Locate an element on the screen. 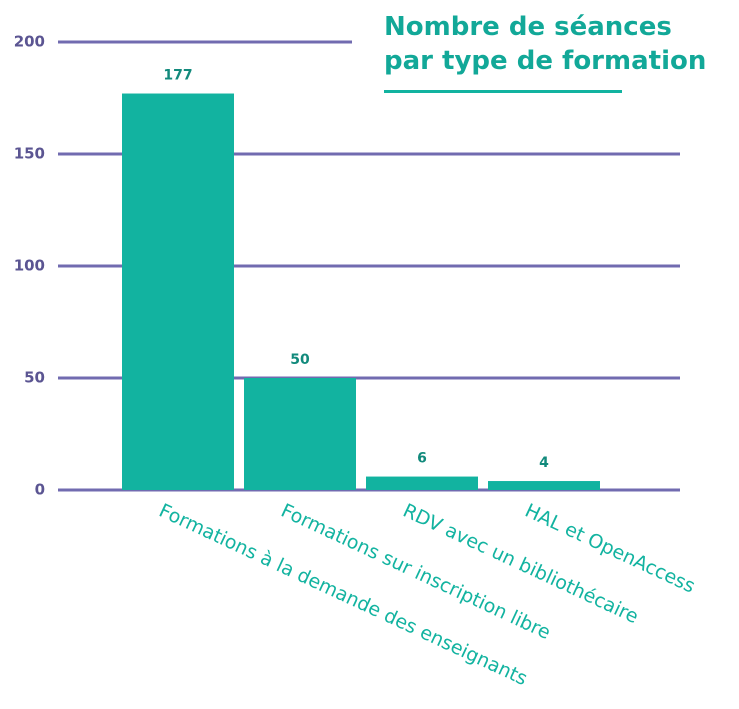 The width and height of the screenshot is (739, 709). y-tick-label: 50 is located at coordinates (34, 378).